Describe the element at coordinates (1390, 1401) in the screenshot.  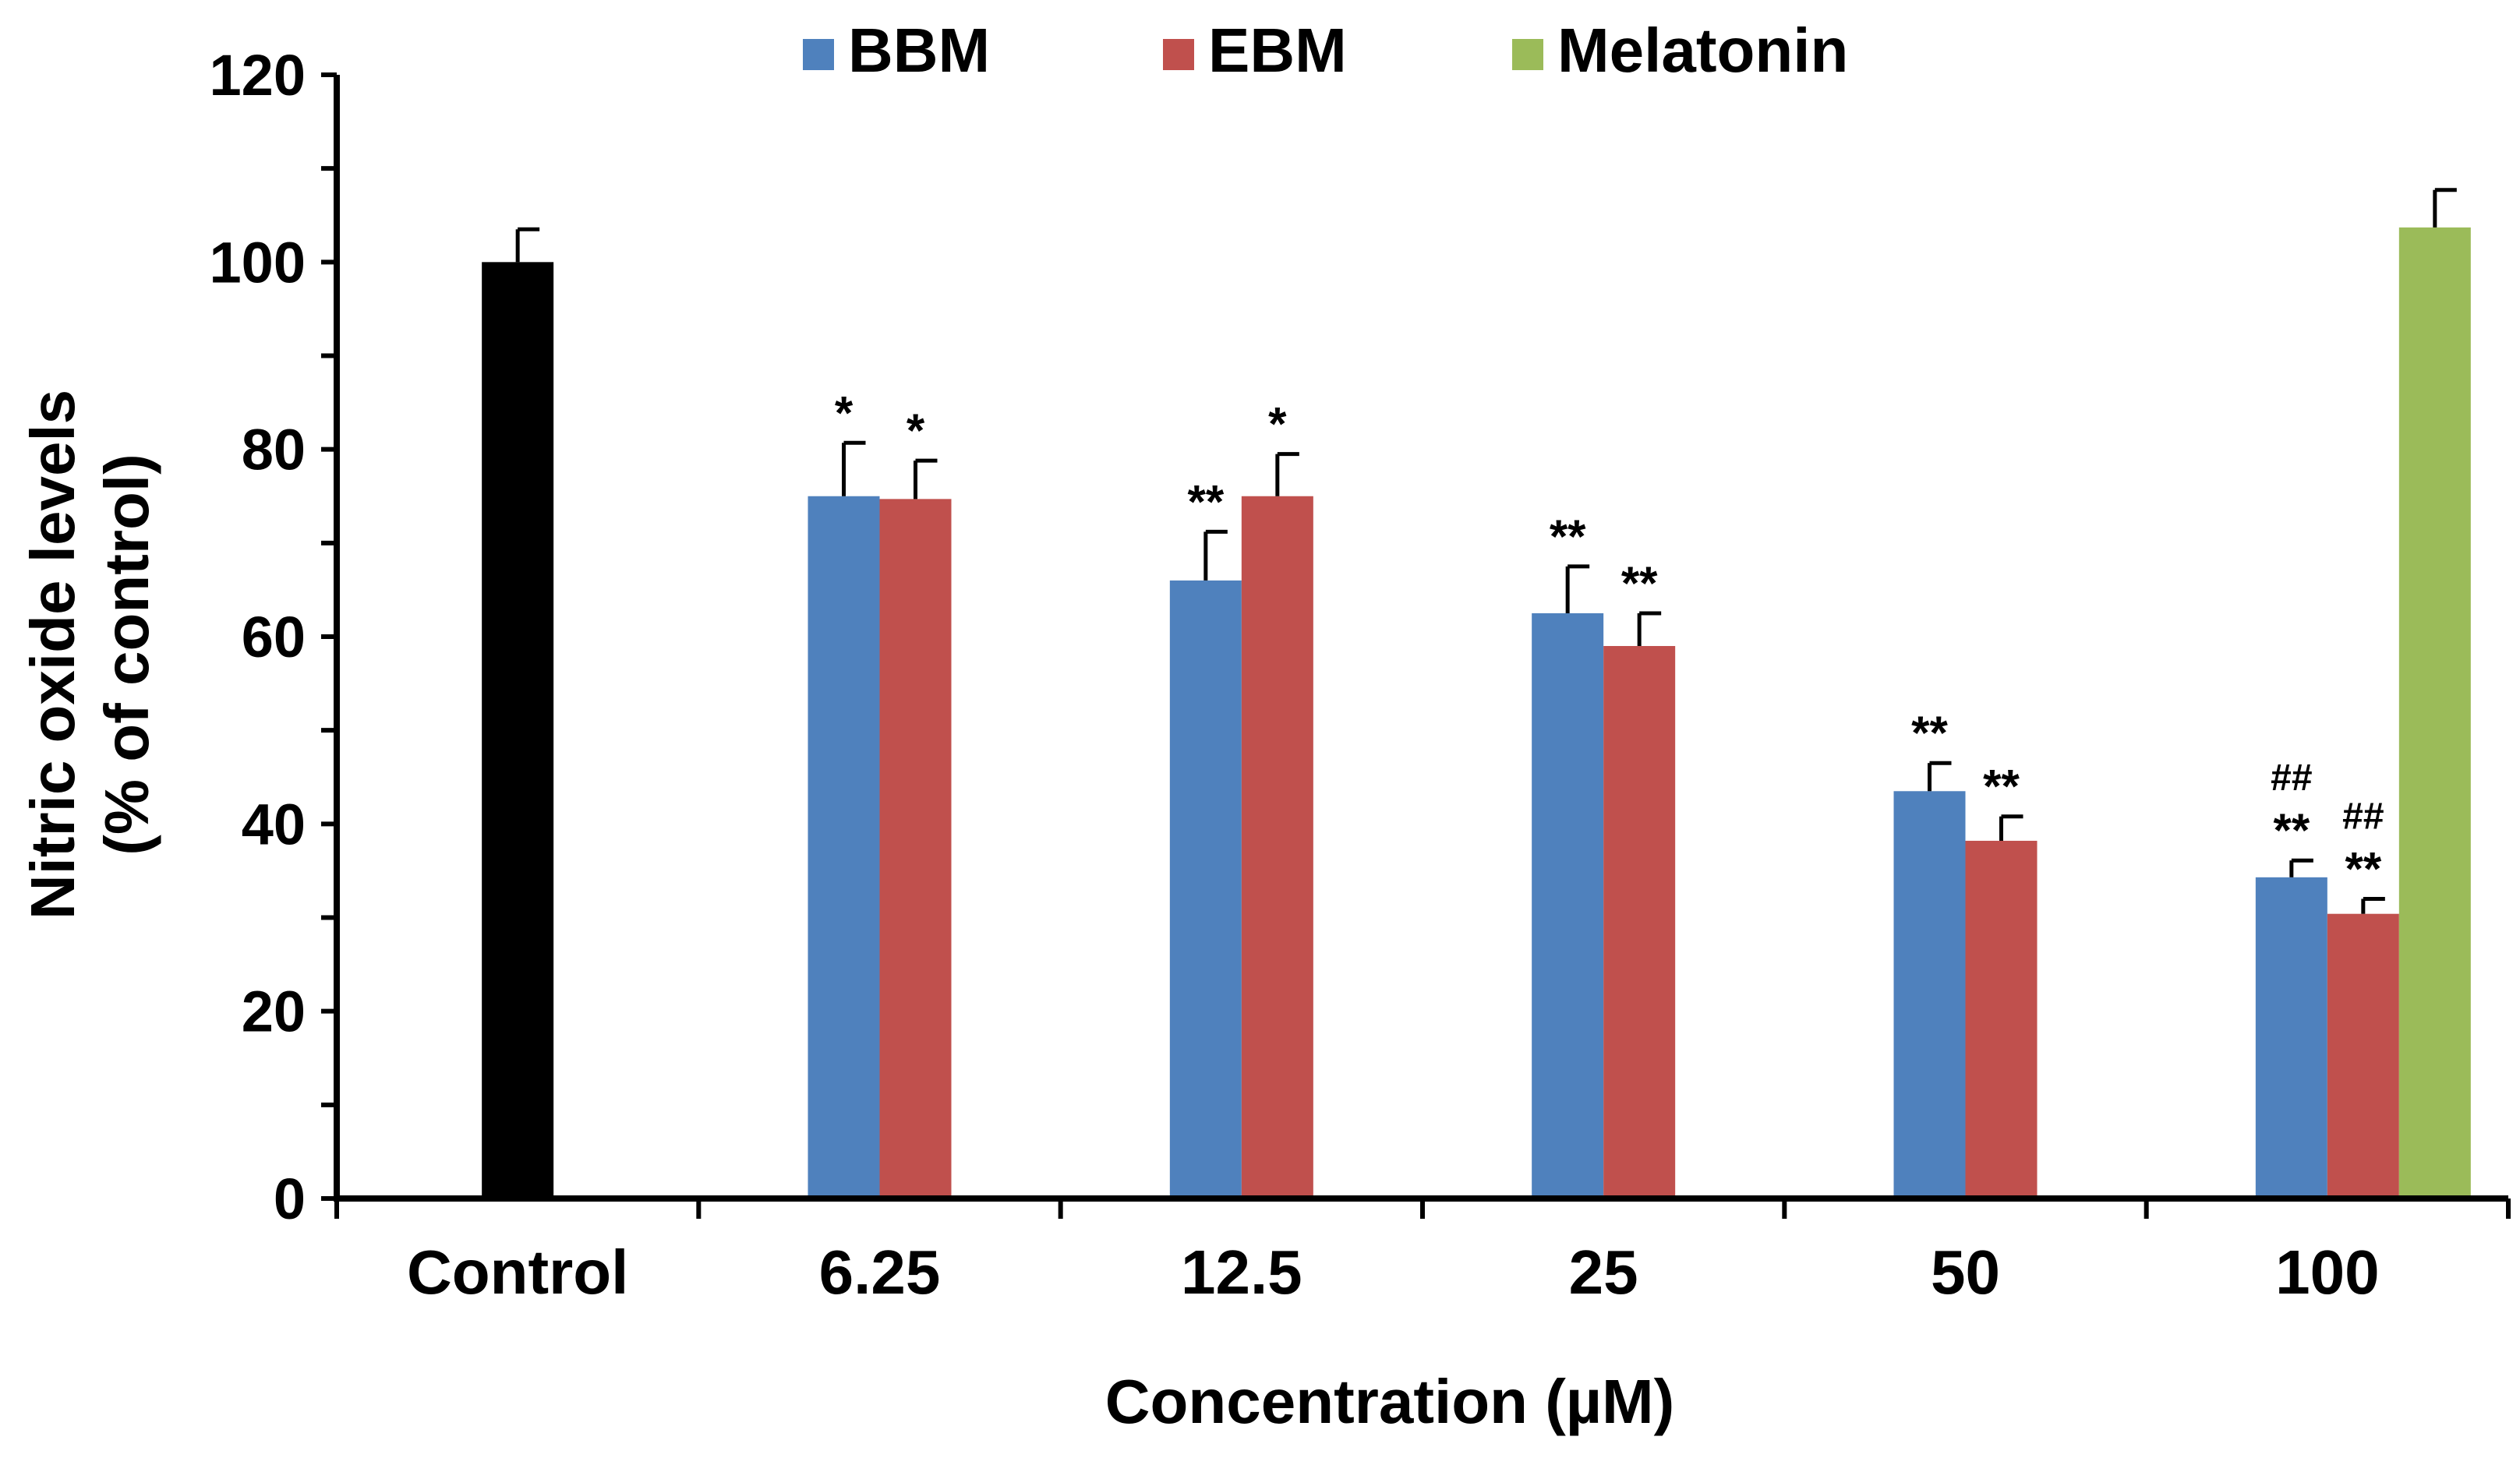
I see `x-axis-title: Concentration (µM)` at that location.